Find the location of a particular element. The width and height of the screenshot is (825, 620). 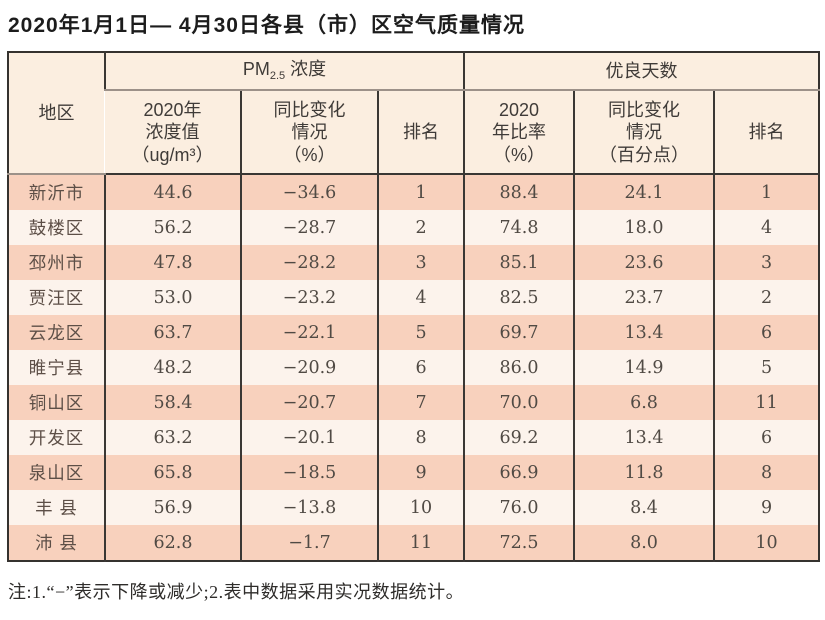

cell-good-change: 8.4 is located at coordinates (644, 508).